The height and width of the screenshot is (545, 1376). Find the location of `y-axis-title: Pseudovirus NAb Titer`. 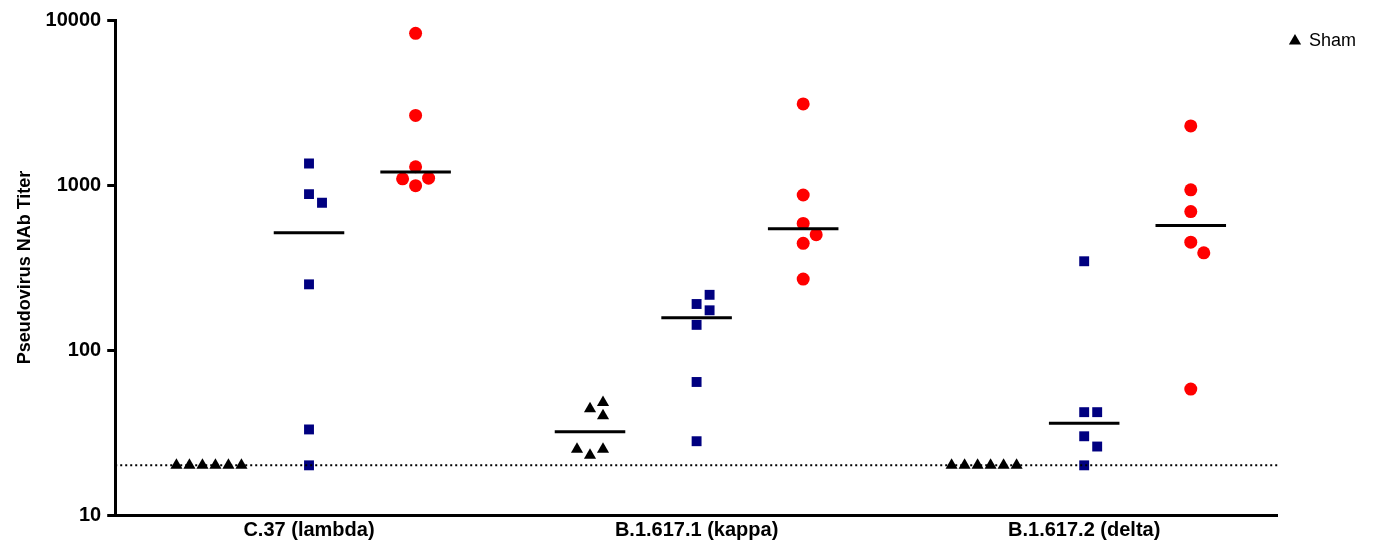

y-axis-title: Pseudovirus NAb Titer is located at coordinates (23, 267).